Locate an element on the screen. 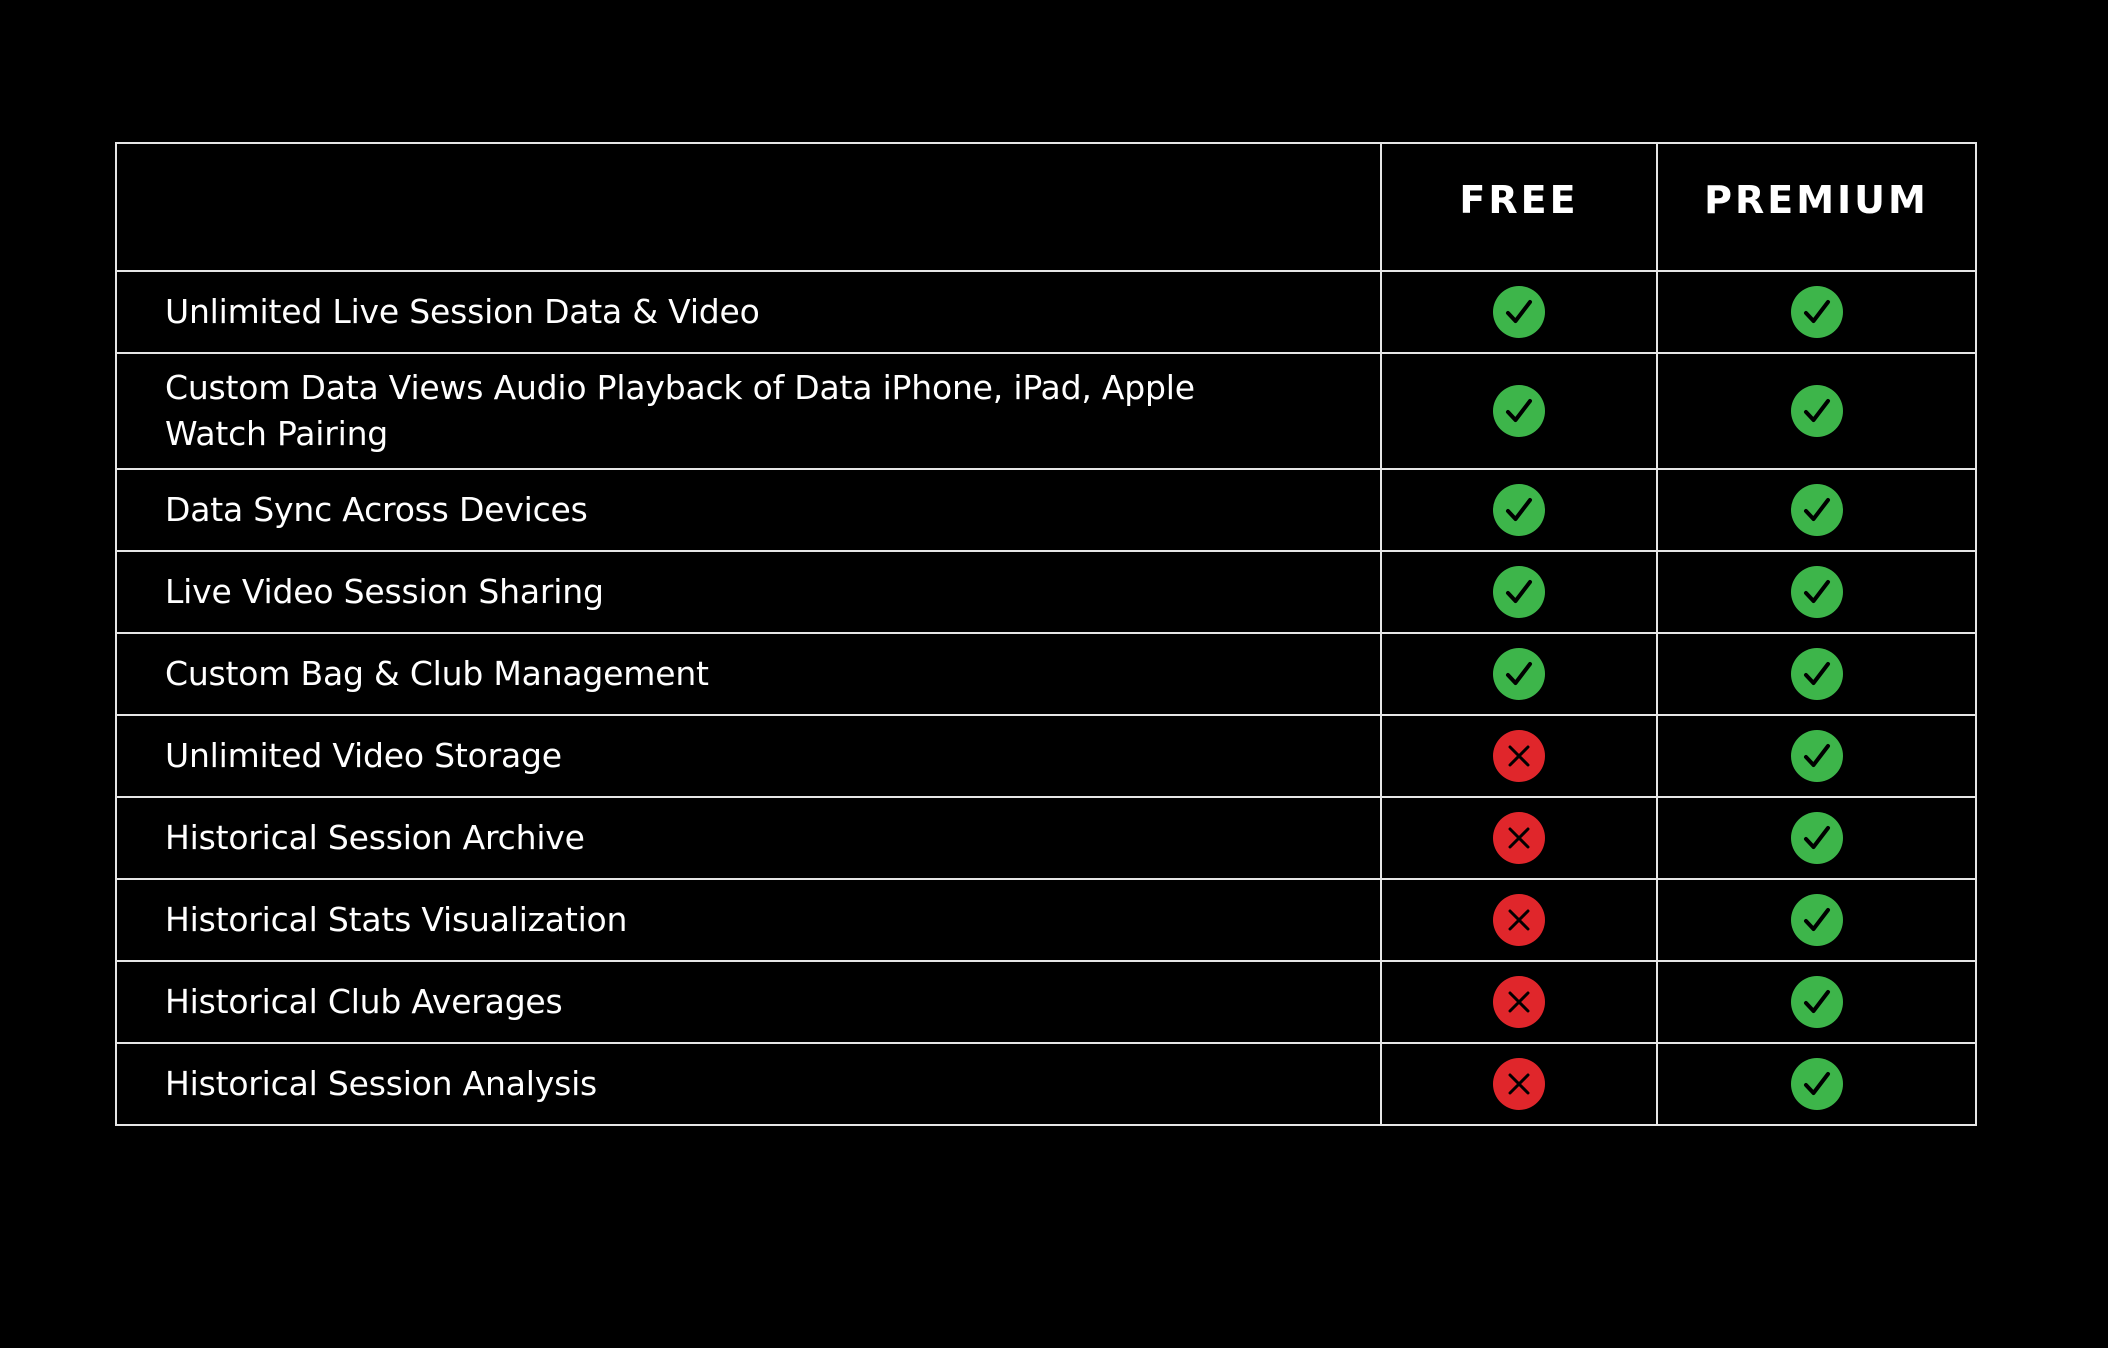 The image size is (2108, 1348). feature-name: Historical Stats Visualization is located at coordinates (748, 920).